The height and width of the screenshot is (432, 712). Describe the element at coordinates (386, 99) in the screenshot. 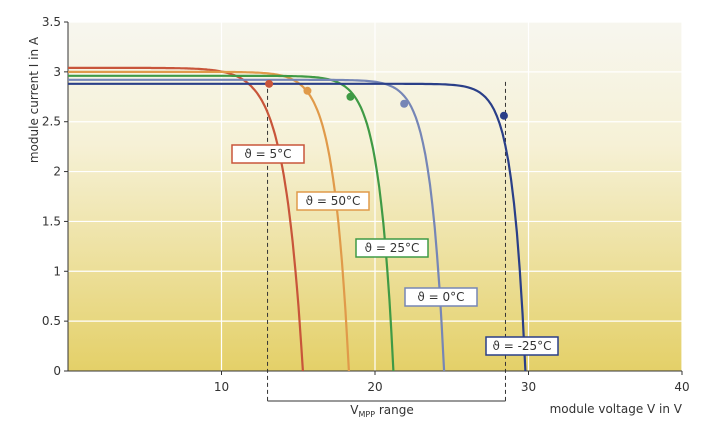

I see `mpp-points` at that location.